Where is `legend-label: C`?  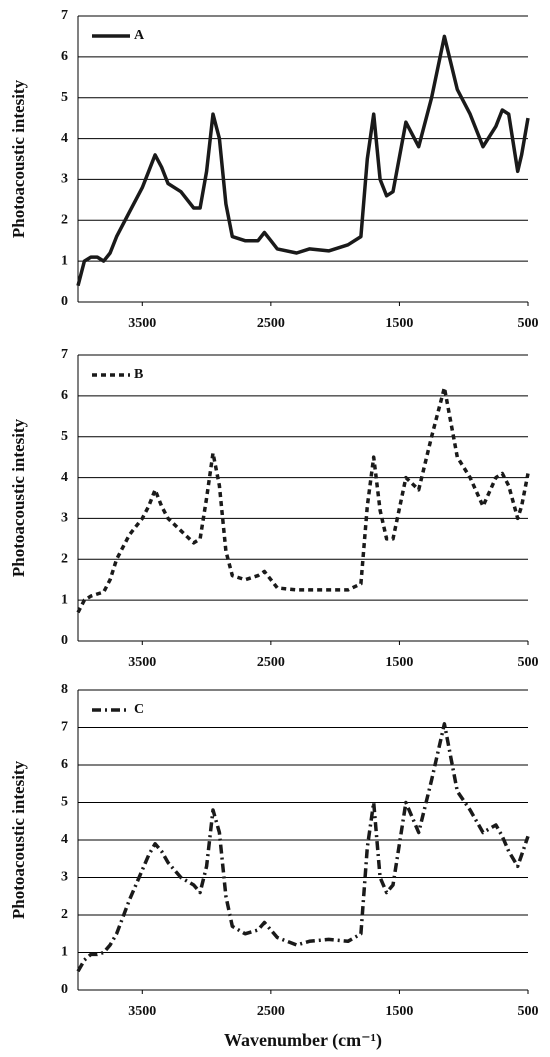 legend-label: C is located at coordinates (139, 709).